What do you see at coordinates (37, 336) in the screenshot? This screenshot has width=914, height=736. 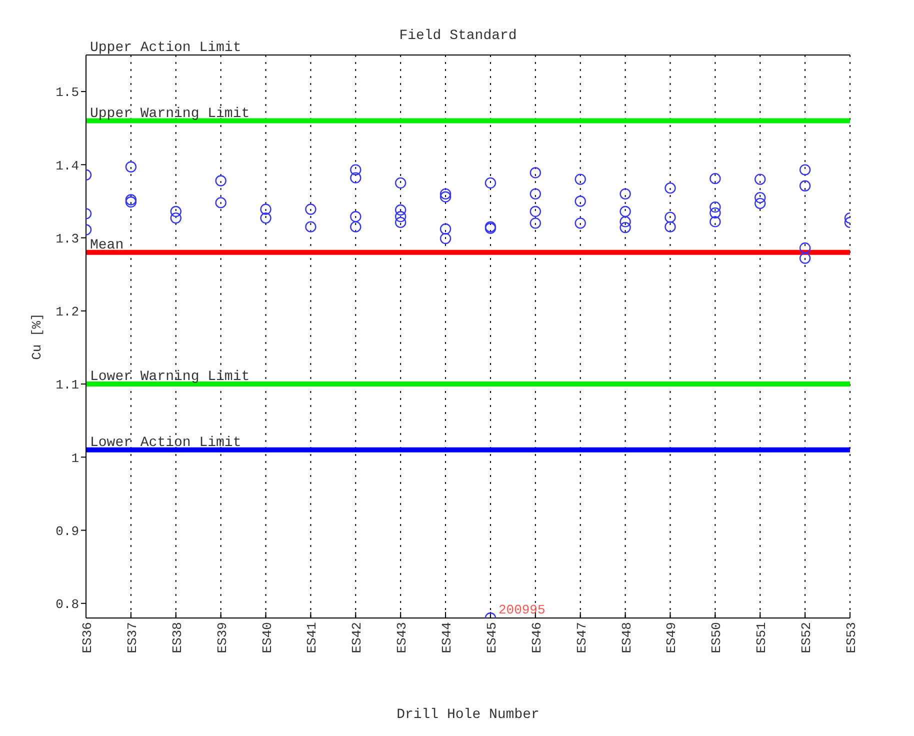 I see `y-axis-title: Cu [%]` at bounding box center [37, 336].